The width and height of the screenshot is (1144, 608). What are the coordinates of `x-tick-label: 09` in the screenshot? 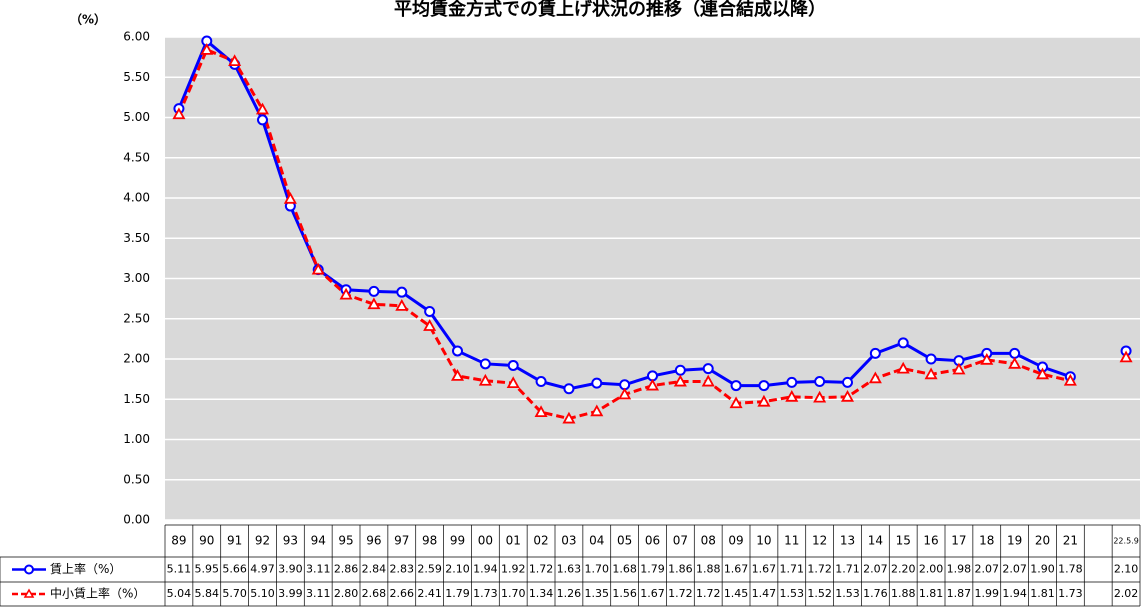 It's located at (735, 541).